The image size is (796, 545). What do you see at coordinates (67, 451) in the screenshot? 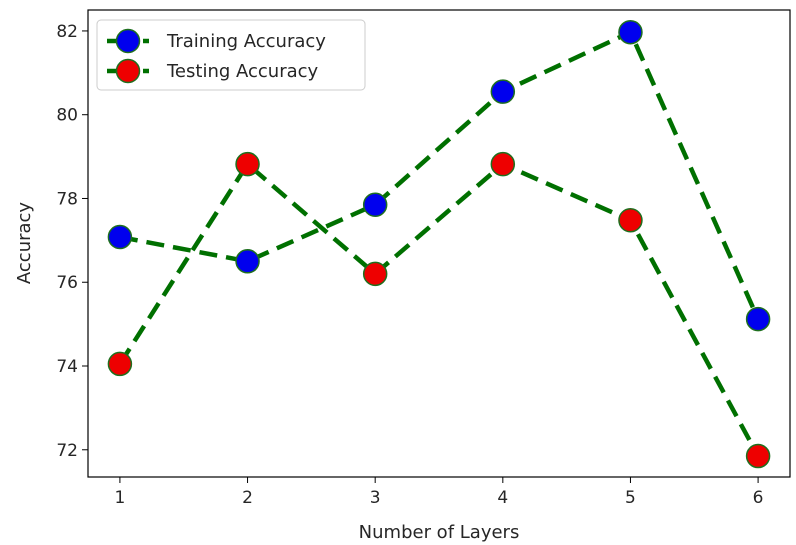
I see `y-tick-label: 72` at bounding box center [67, 451].